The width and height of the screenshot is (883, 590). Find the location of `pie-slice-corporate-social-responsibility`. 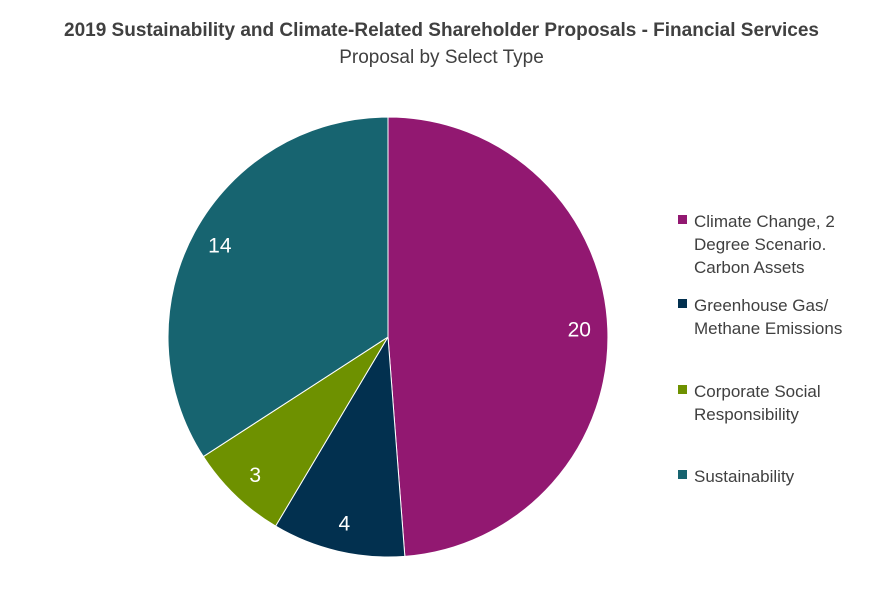

pie-slice-corporate-social-responsibility is located at coordinates (295, 431).